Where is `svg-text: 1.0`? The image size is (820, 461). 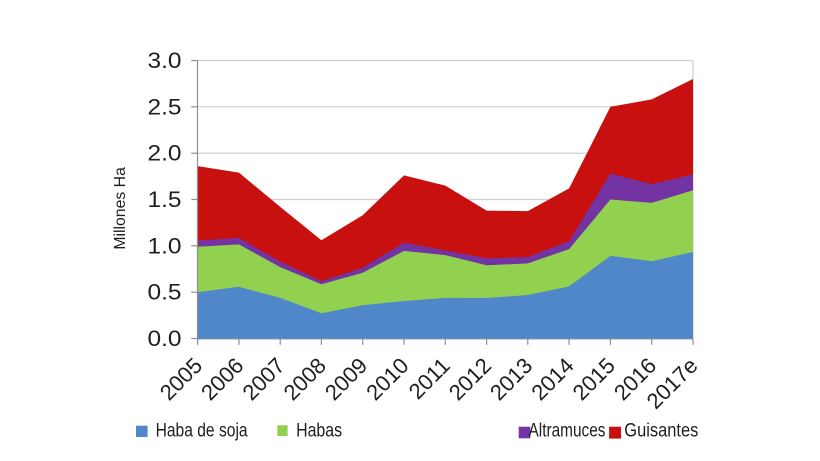
svg-text: 1.0 is located at coordinates (165, 245).